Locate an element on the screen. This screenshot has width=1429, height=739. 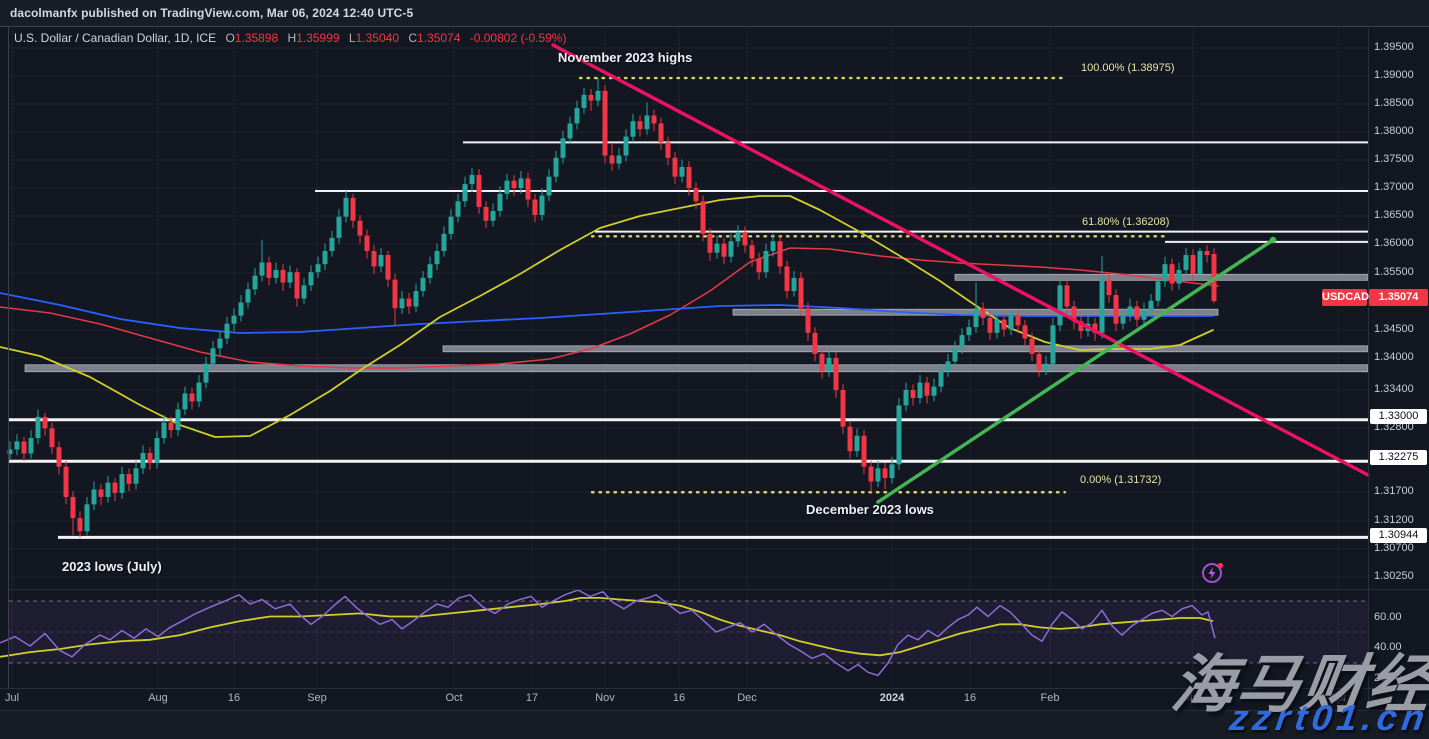
price-axis-label: 1.37500 is located at coordinates (1394, 159).